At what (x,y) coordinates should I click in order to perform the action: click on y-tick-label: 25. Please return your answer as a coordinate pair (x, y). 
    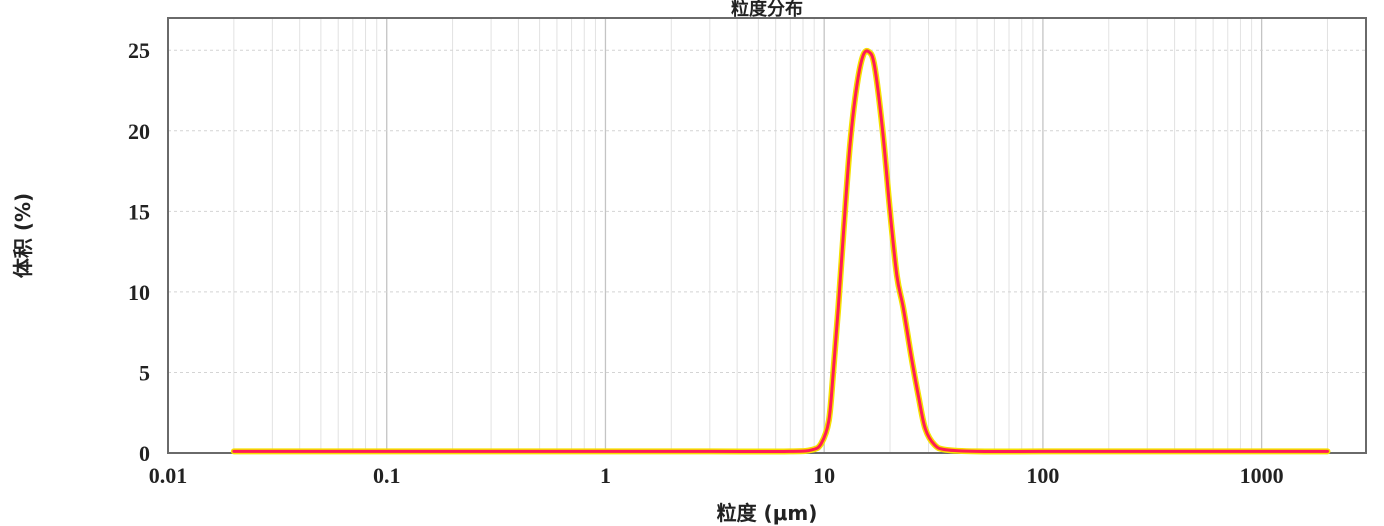
    Looking at the image, I should click on (139, 50).